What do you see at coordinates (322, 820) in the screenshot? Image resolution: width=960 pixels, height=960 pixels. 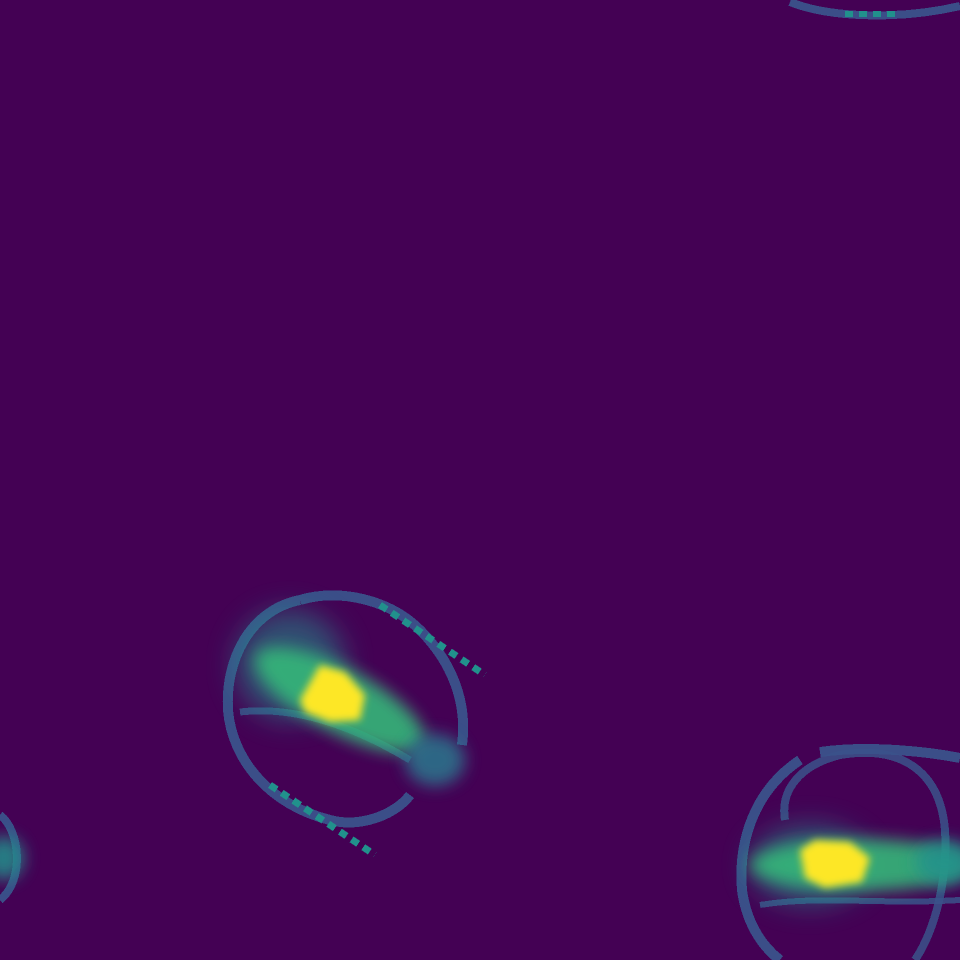 I see `blob-center-left-streak-bottom` at bounding box center [322, 820].